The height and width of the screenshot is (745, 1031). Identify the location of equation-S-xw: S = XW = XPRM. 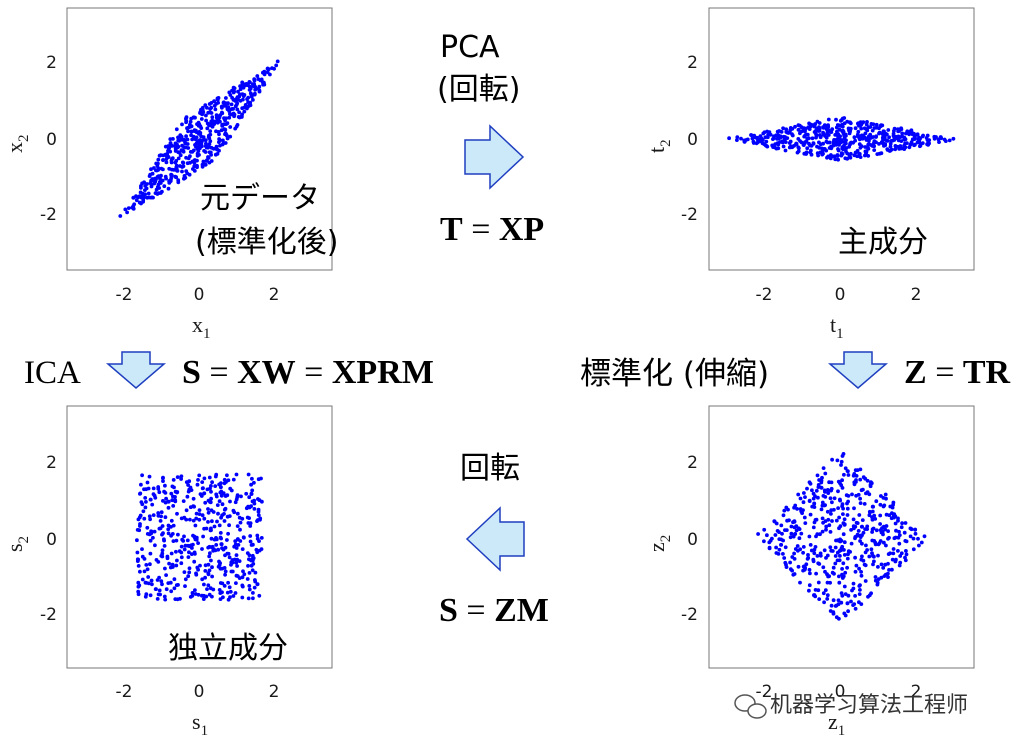
(308, 372).